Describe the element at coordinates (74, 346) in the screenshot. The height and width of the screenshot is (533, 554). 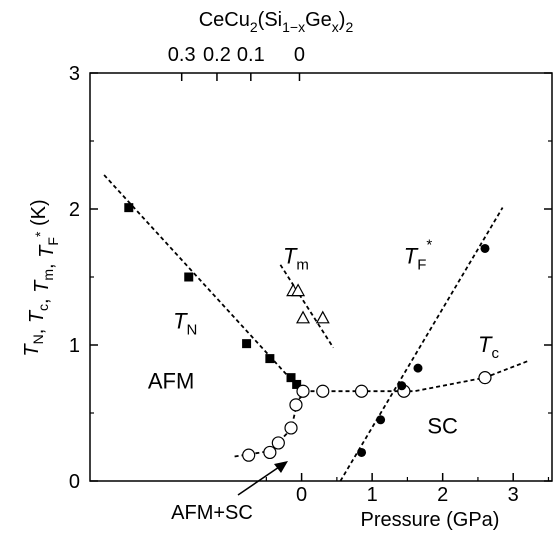
I see `y-tick-label: 1` at that location.